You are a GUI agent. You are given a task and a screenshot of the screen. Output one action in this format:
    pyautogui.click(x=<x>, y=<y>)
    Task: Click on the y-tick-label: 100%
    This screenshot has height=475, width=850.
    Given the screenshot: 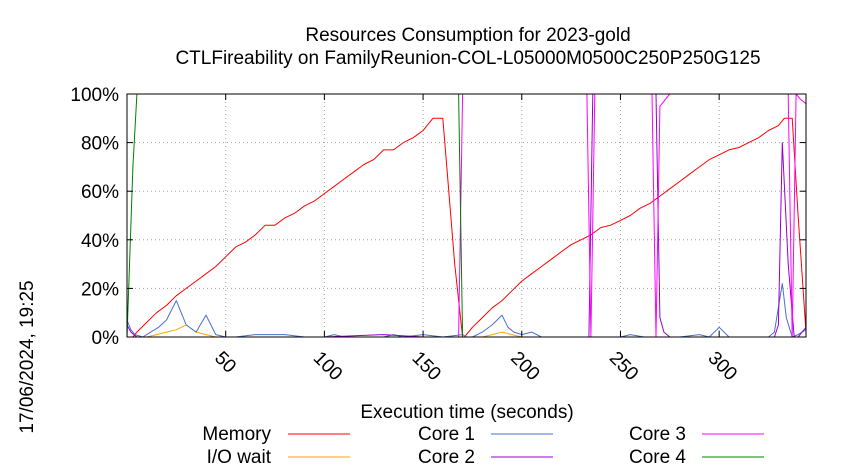 What is the action you would take?
    pyautogui.click(x=94, y=95)
    